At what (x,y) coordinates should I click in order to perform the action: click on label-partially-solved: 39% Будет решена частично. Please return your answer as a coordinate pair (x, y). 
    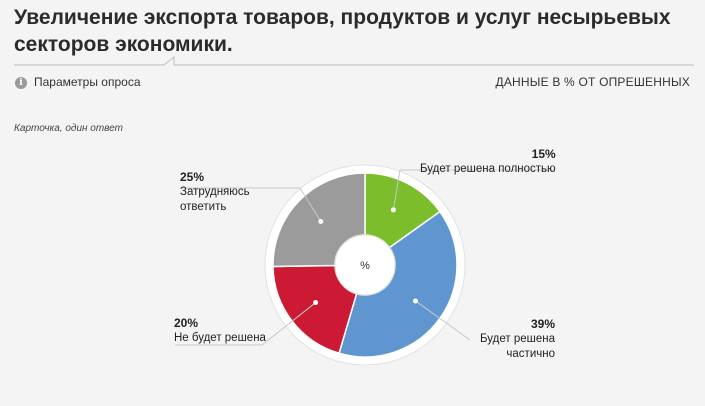
    Looking at the image, I should click on (517, 339).